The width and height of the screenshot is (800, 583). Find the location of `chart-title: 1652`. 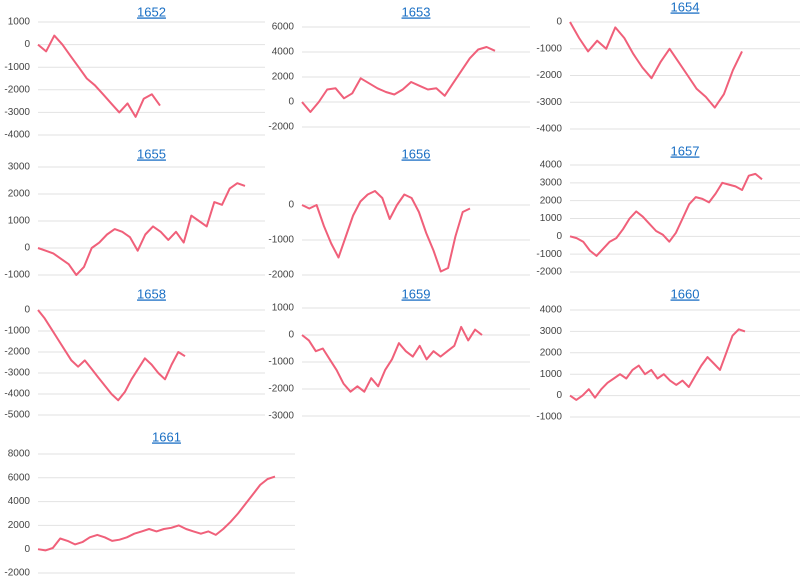

chart-title: 1652 is located at coordinates (151, 11).